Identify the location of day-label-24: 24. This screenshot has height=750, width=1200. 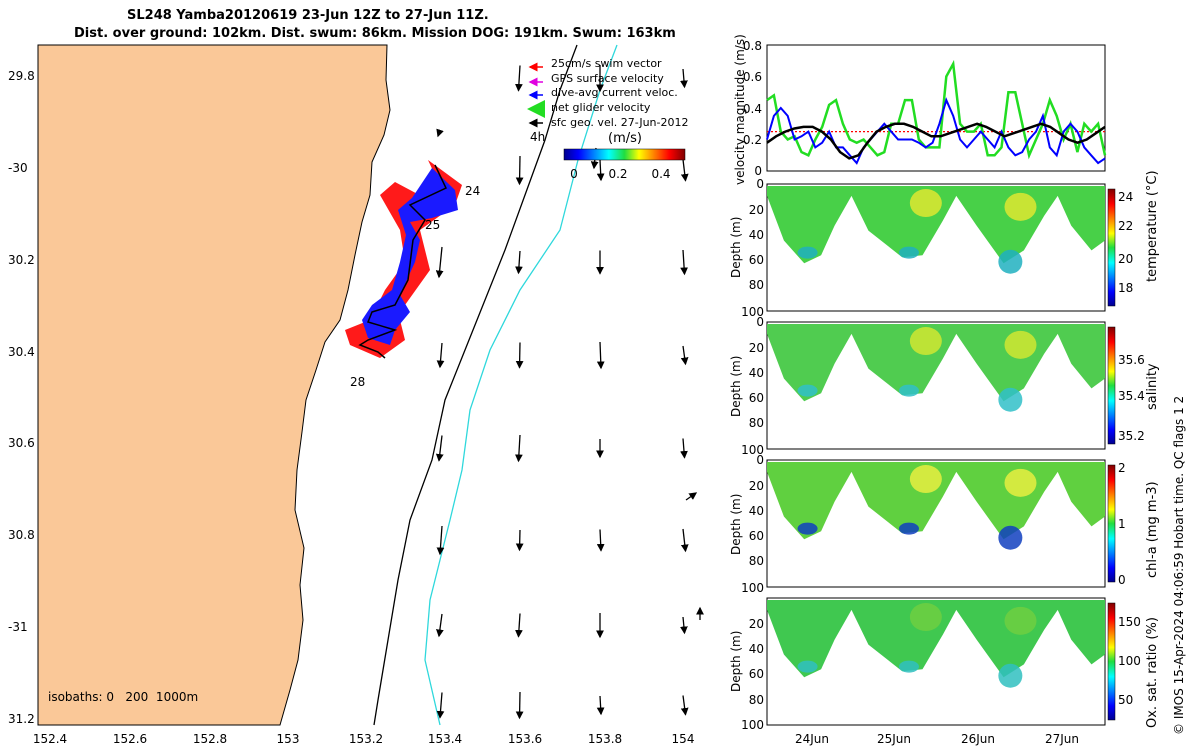
(472, 191).